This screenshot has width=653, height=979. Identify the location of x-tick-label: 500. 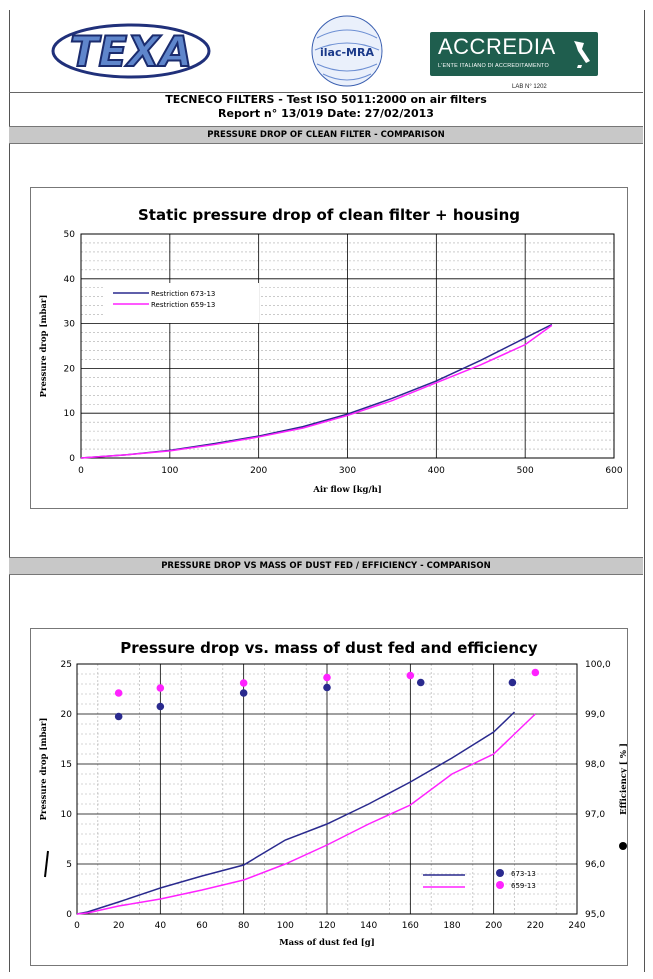
(525, 471).